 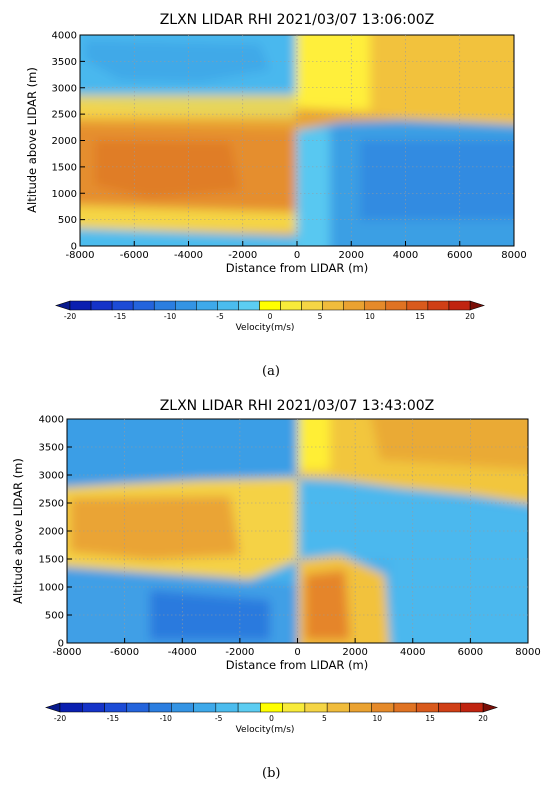 What do you see at coordinates (297, 268) in the screenshot?
I see `panel-a-x-label: Distance from LIDAR (m)` at bounding box center [297, 268].